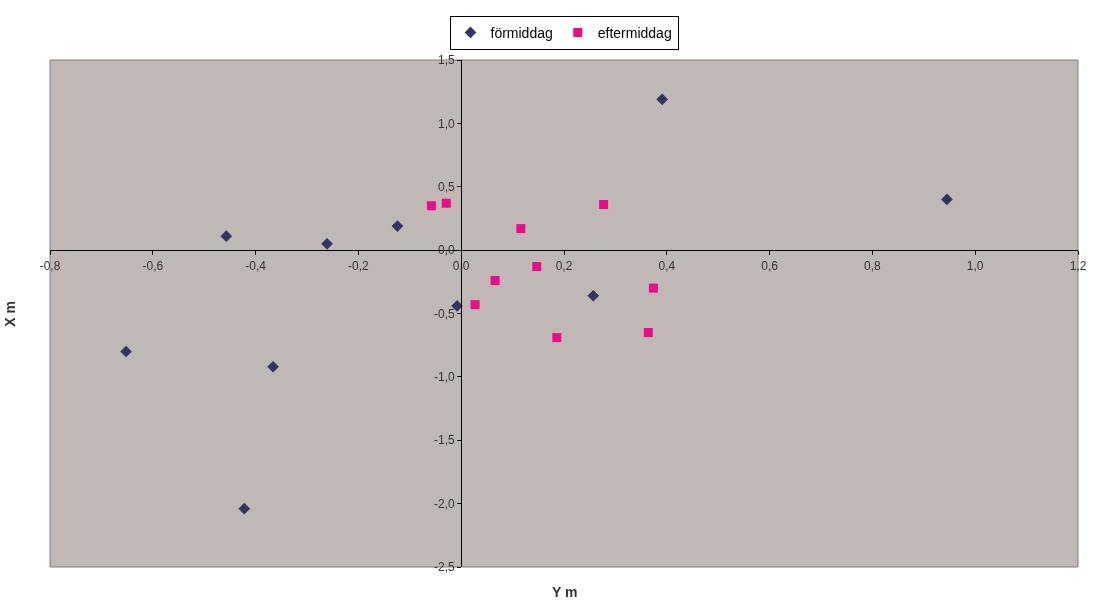  What do you see at coordinates (521, 32) in the screenshot?
I see `legend-label: förmiddag` at bounding box center [521, 32].